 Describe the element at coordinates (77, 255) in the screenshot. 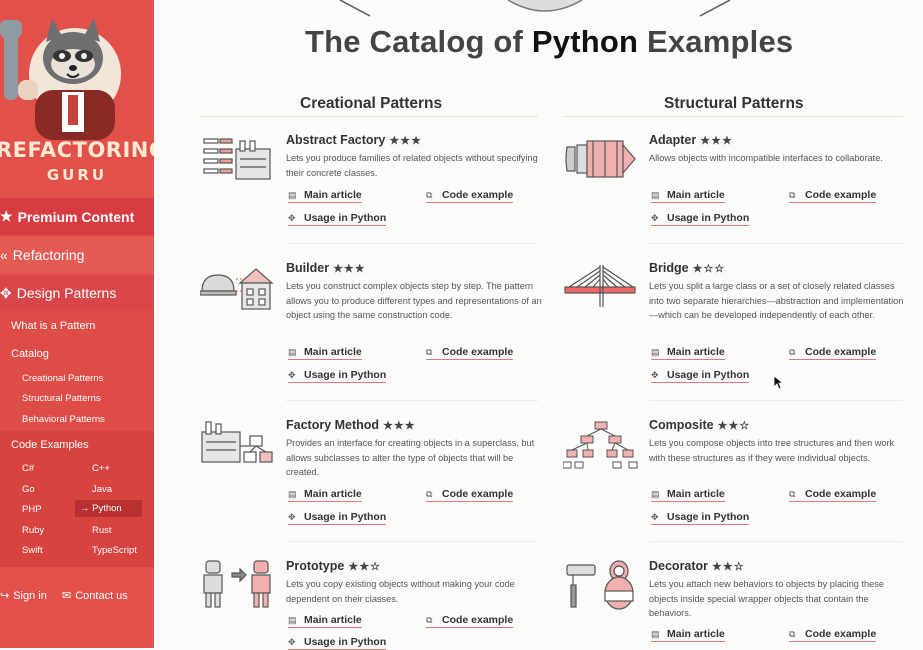

I see `sidebar-item-refactoring: « Refactoring` at that location.